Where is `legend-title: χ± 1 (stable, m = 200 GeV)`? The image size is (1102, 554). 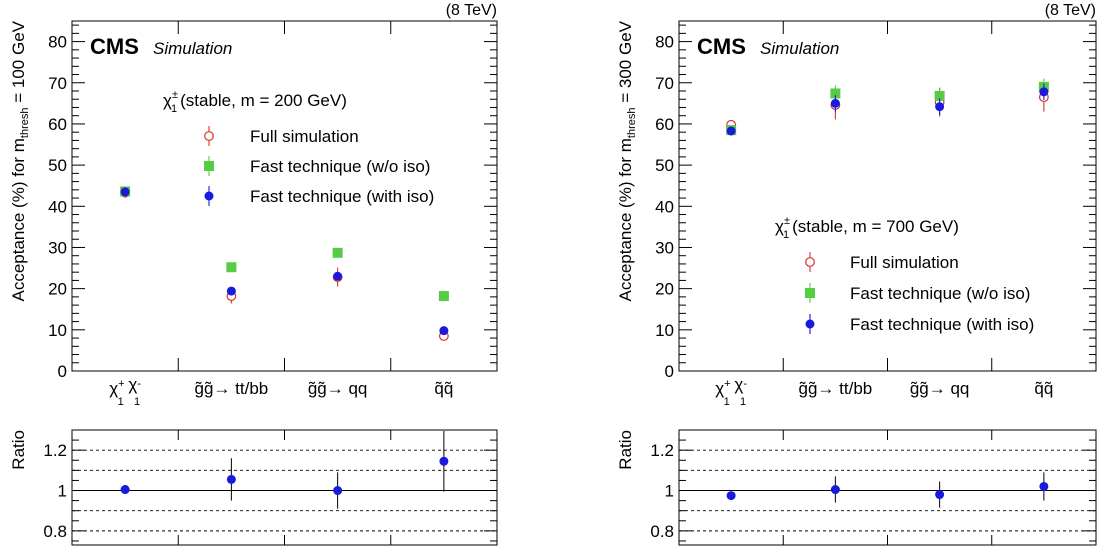
legend-title: χ± 1 (stable, m = 200 GeV) is located at coordinates (255, 102).